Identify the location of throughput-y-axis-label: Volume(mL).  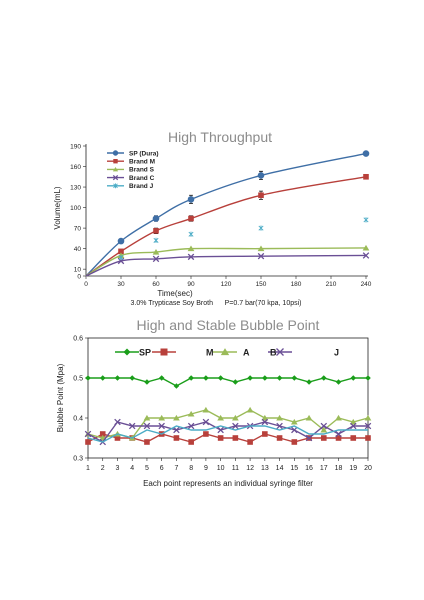
(57, 207).